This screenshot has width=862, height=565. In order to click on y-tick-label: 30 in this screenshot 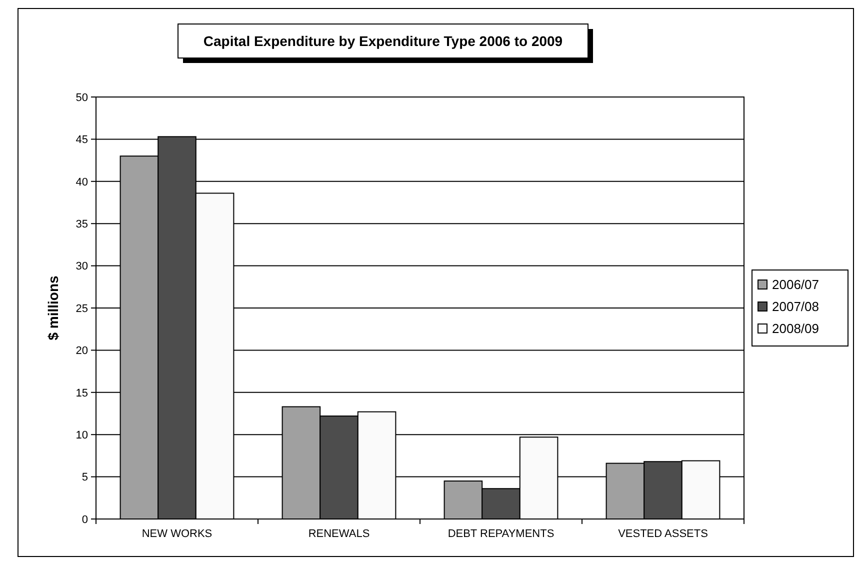, I will do `click(82, 266)`.